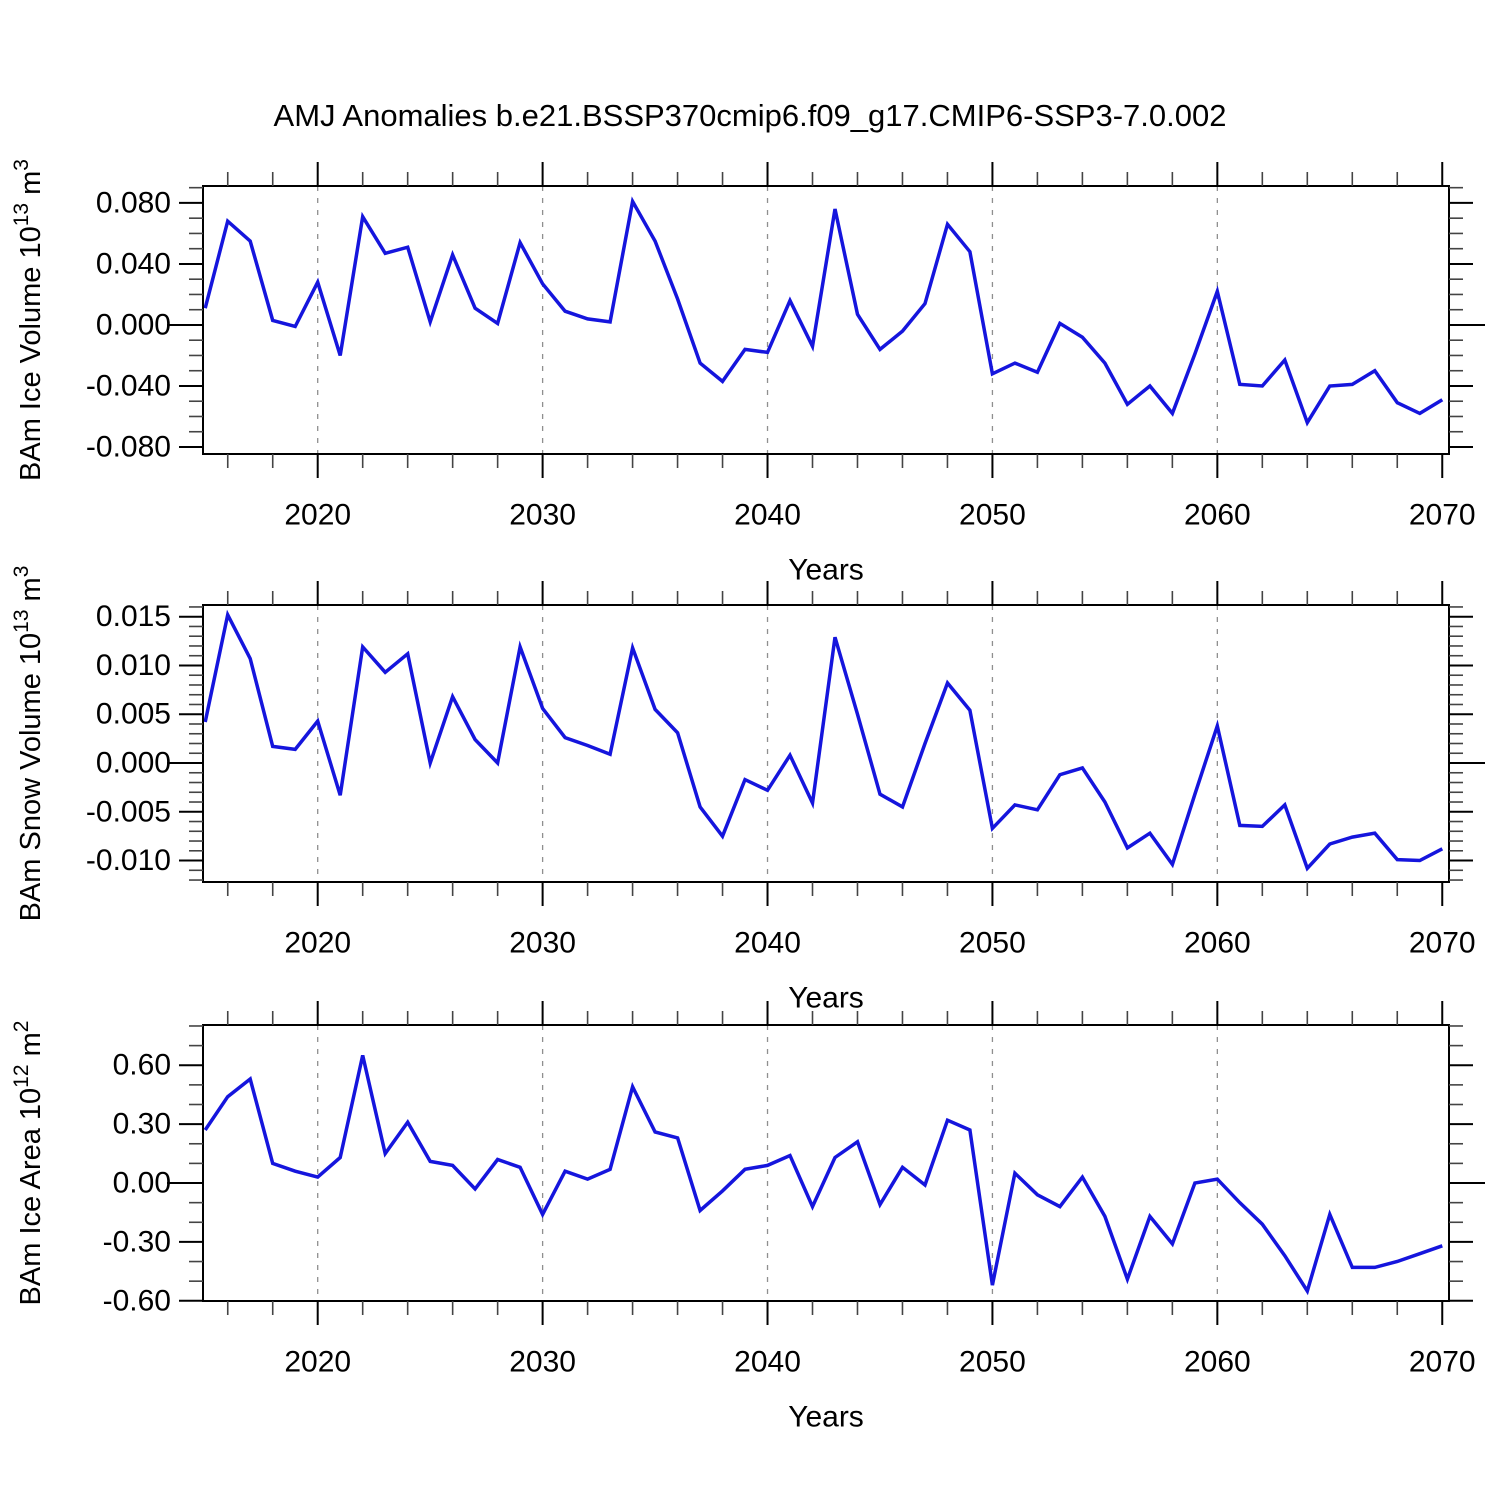  Describe the element at coordinates (137, 1300) in the screenshot. I see `y-tick-label: -0.60` at that location.